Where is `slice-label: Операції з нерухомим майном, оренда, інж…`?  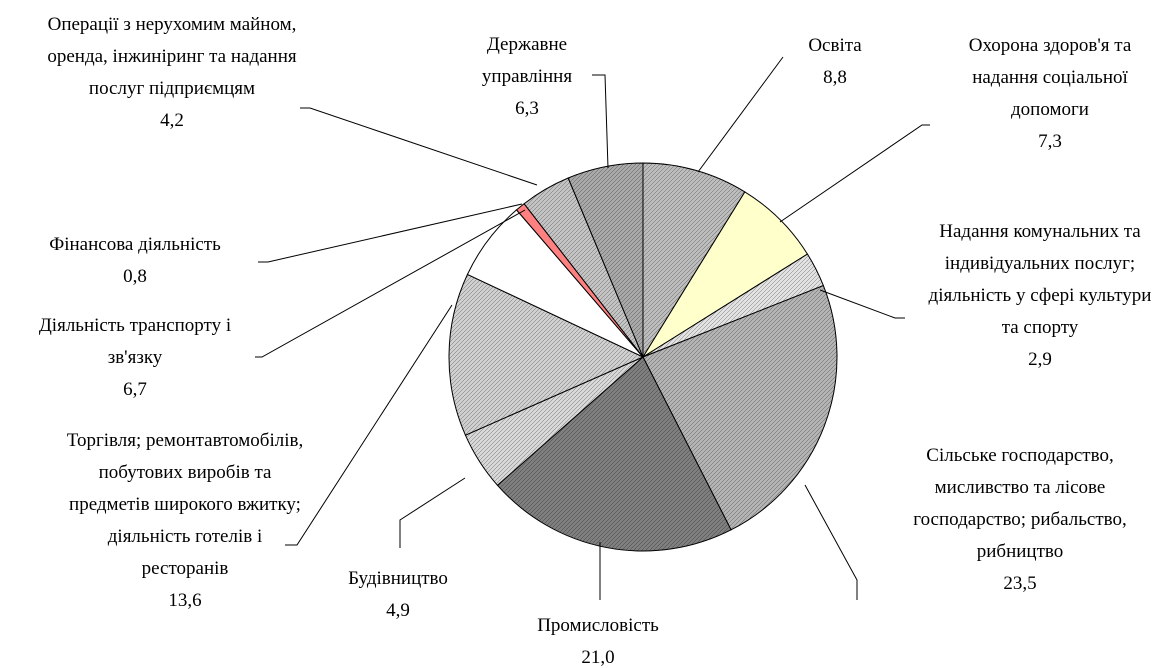 slice-label: Операції з нерухомим майном, оренда, інж… is located at coordinates (172, 73).